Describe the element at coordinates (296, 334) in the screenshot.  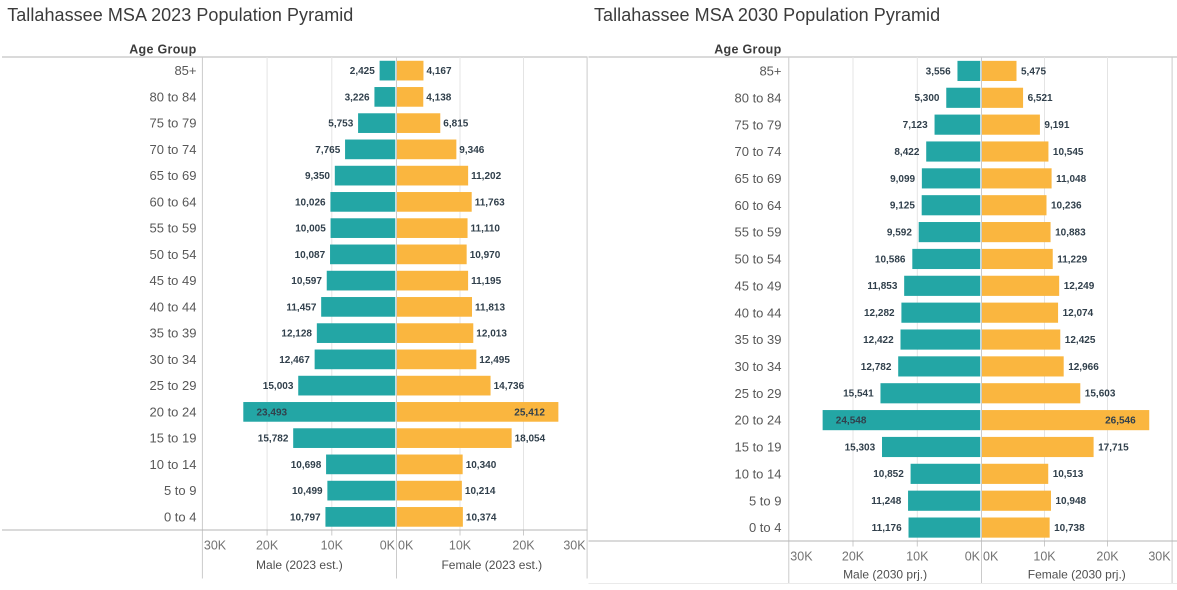
I see `svg-text: 12,128` at that location.